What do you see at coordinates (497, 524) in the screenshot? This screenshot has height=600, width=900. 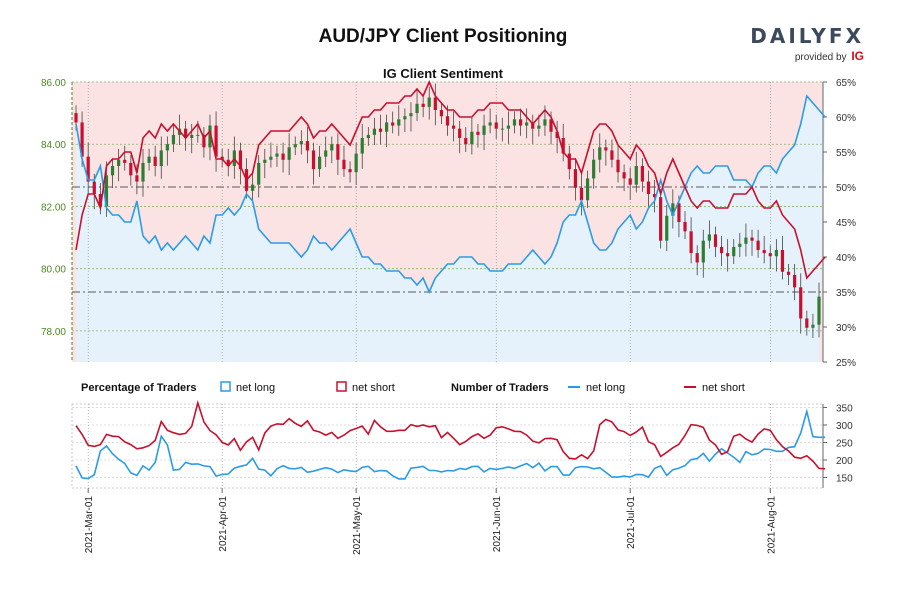 I see `x-tick-label: 2021-Jun-01` at bounding box center [497, 524].